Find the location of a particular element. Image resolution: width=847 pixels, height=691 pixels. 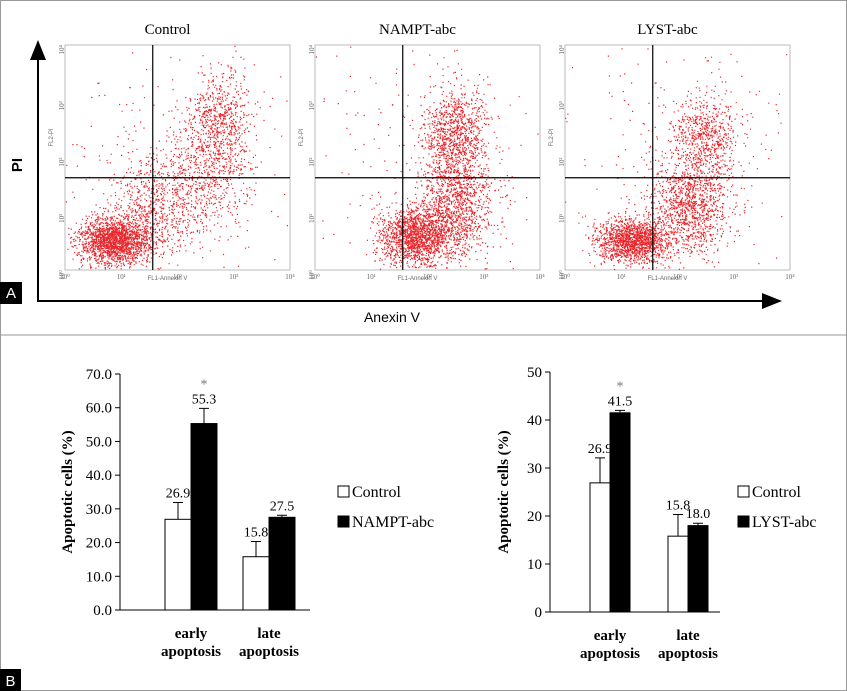

pi-label: PI is located at coordinates (17, 165).